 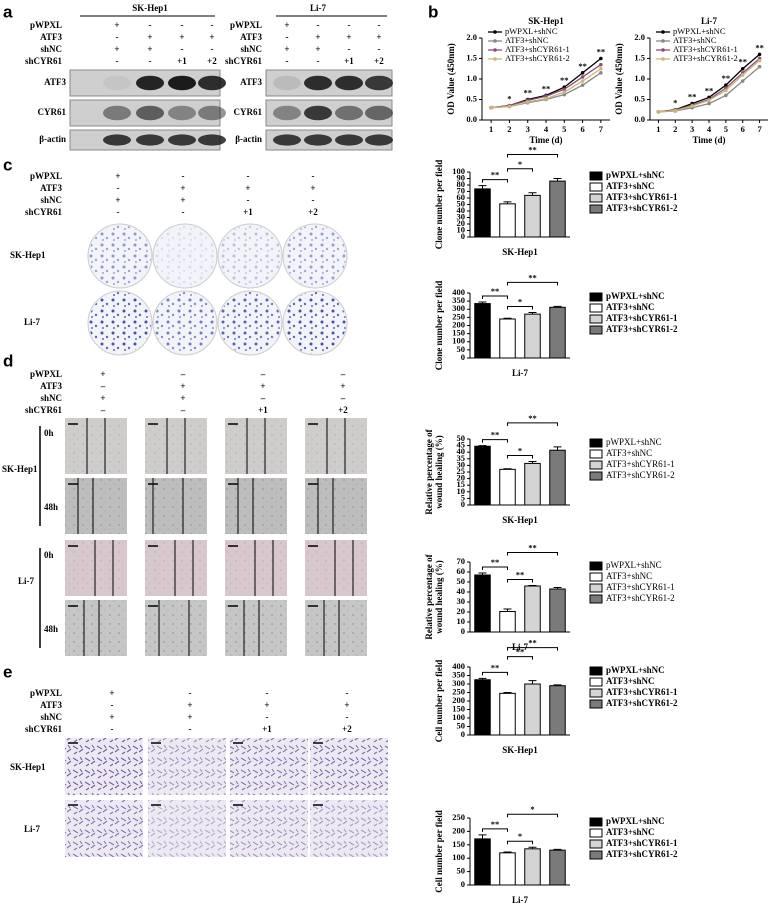 What do you see at coordinates (8, 11) in the screenshot?
I see `panel-letter: a` at bounding box center [8, 11].